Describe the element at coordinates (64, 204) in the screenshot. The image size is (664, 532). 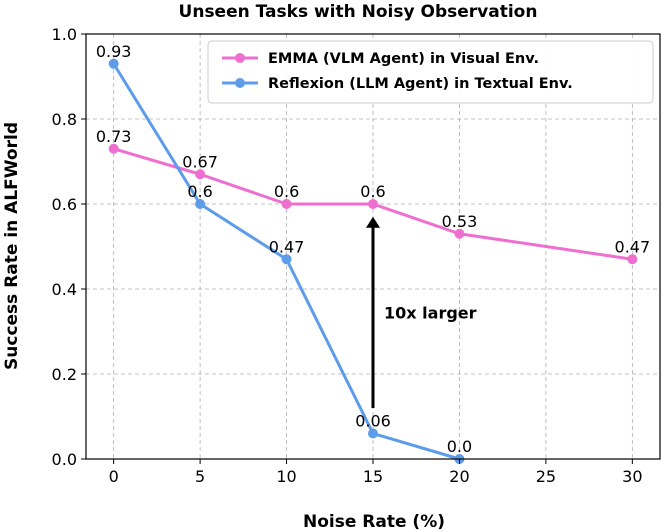
I see `y-tick-label: 0.6` at that location.